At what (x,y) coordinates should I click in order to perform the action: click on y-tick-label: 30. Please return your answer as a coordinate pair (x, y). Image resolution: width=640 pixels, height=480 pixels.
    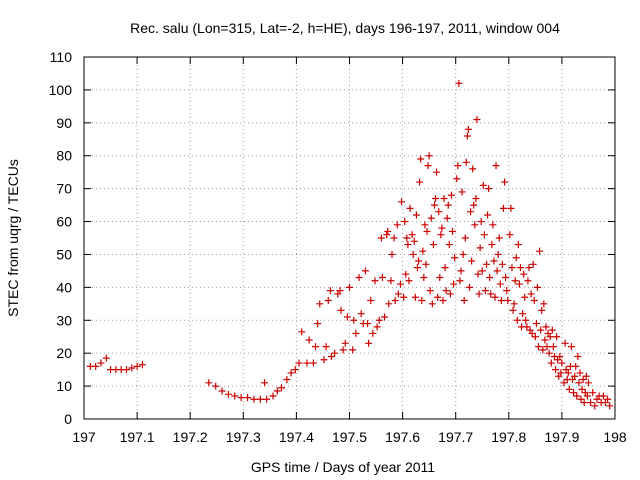
    Looking at the image, I should click on (64, 320).